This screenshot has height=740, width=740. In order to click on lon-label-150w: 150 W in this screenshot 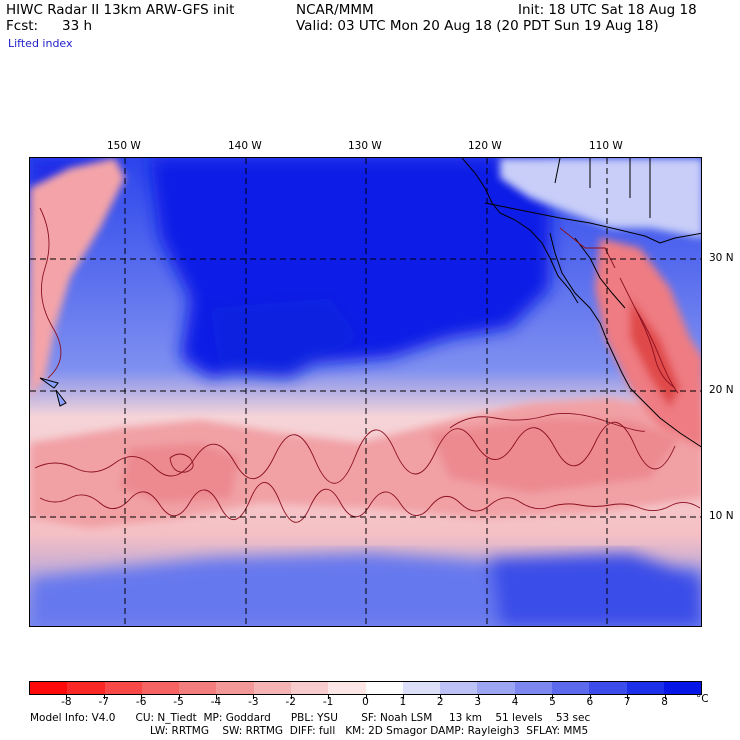, I will do `click(124, 146)`.